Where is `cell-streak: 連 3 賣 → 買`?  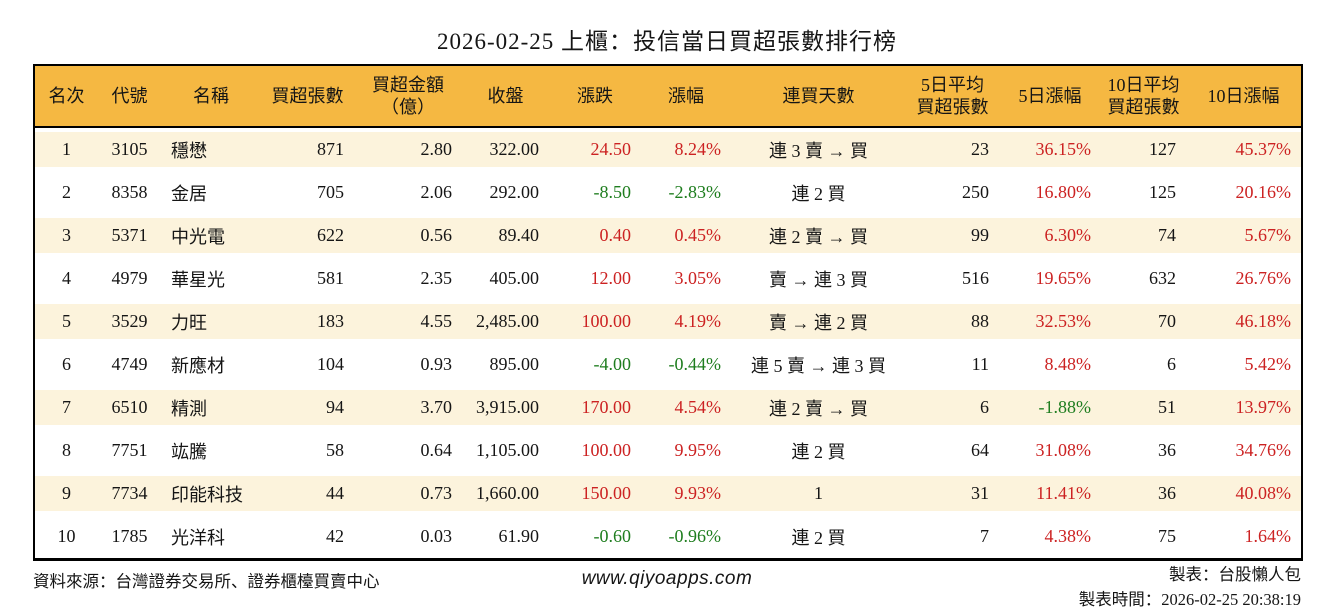
cell-streak: 連 3 賣 → 買 is located at coordinates (818, 149).